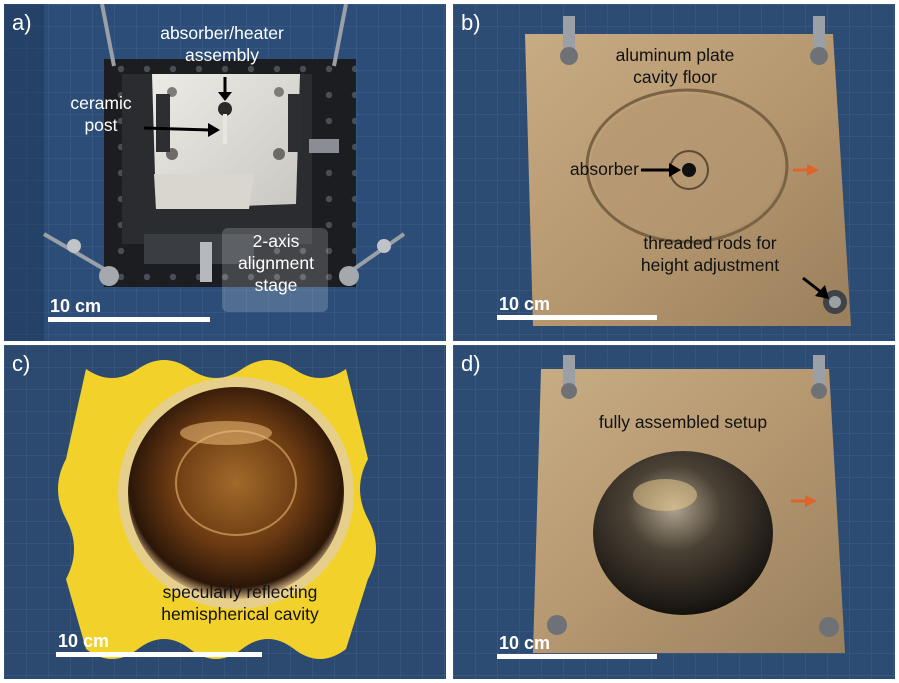 Image resolution: width=899 pixels, height=683 pixels. Describe the element at coordinates (577, 306) in the screenshot. I see `scale-bar-b: 10 cm` at that location.